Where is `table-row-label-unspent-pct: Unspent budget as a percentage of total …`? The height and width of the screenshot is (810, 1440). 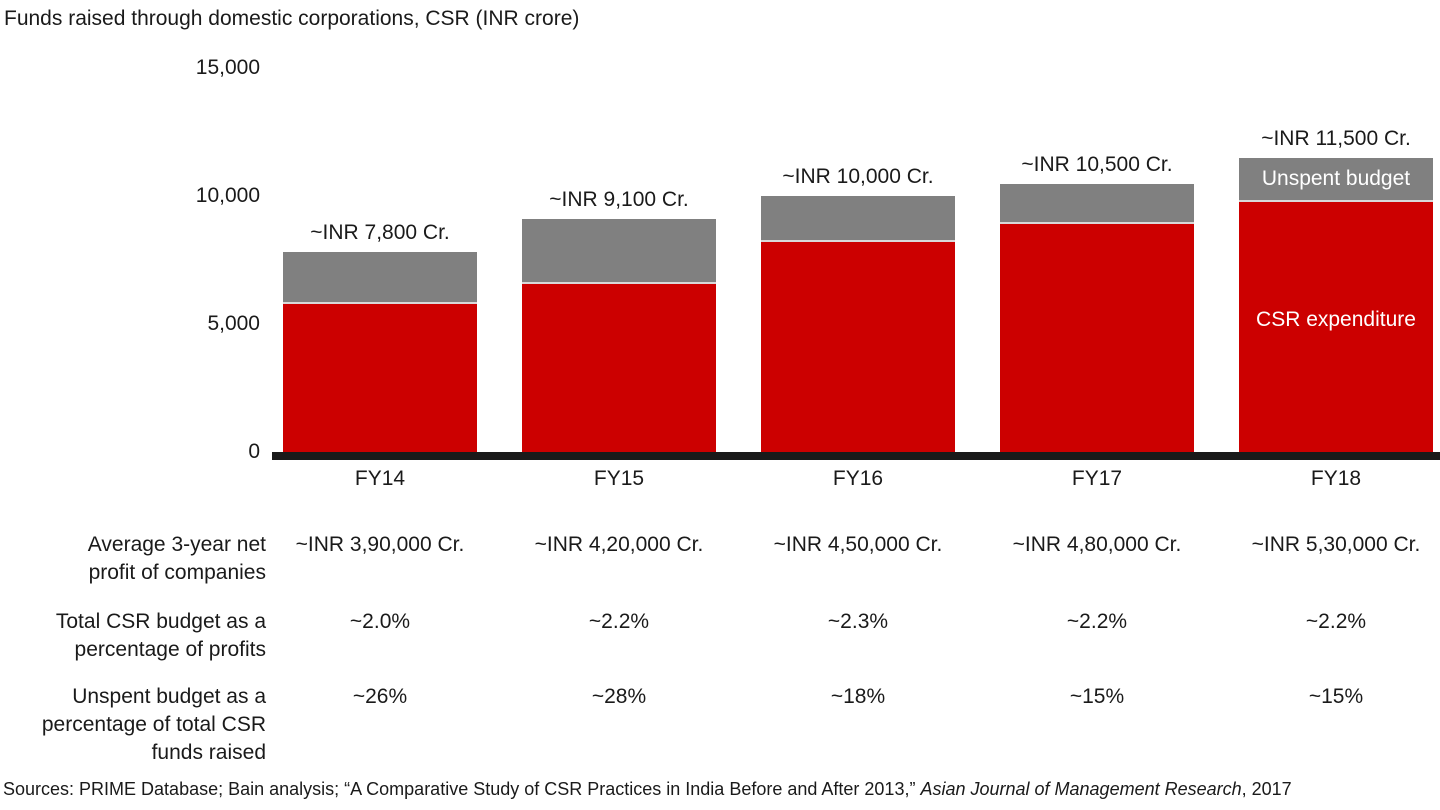
table-row-label-unspent-pct: Unspent budget as a percentage of total … is located at coordinates (153, 724).